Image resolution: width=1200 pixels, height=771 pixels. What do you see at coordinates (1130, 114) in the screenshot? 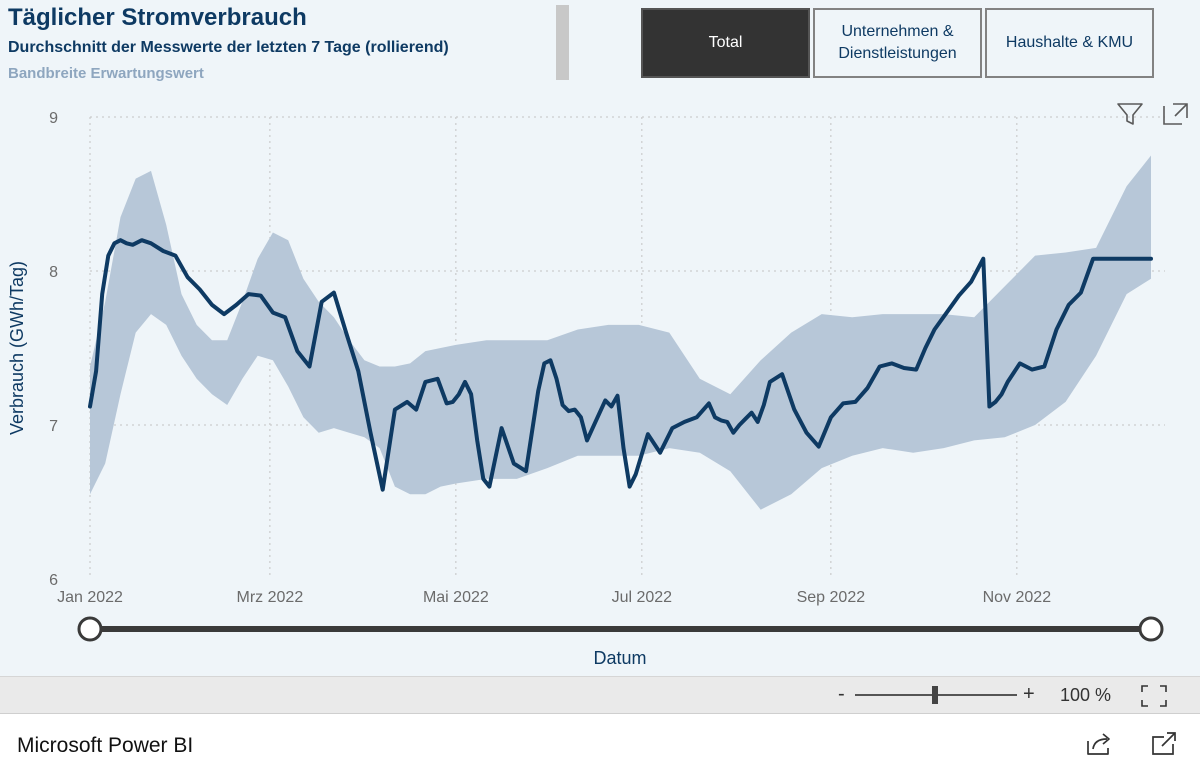
I see `filter-icon` at bounding box center [1130, 114].